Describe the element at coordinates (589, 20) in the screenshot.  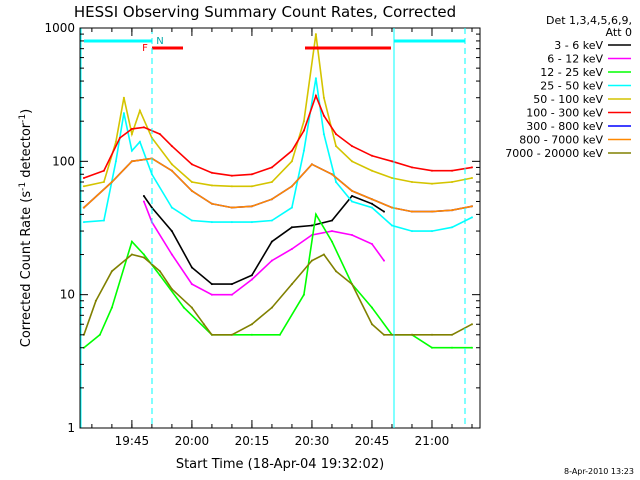
I see `legend-title-1: Det 1,3,4,5,6,9,` at that location.